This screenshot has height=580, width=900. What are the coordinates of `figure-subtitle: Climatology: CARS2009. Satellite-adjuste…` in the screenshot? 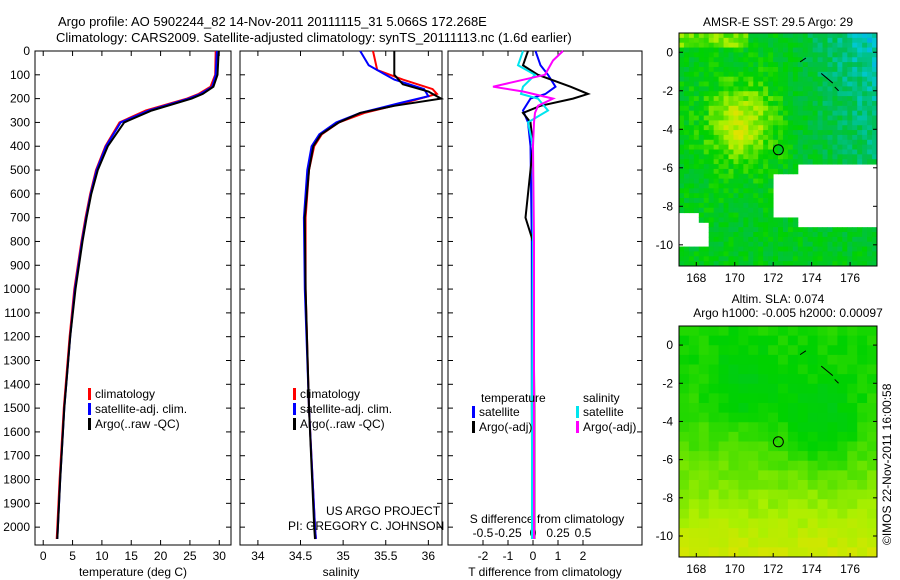 It's located at (314, 37).